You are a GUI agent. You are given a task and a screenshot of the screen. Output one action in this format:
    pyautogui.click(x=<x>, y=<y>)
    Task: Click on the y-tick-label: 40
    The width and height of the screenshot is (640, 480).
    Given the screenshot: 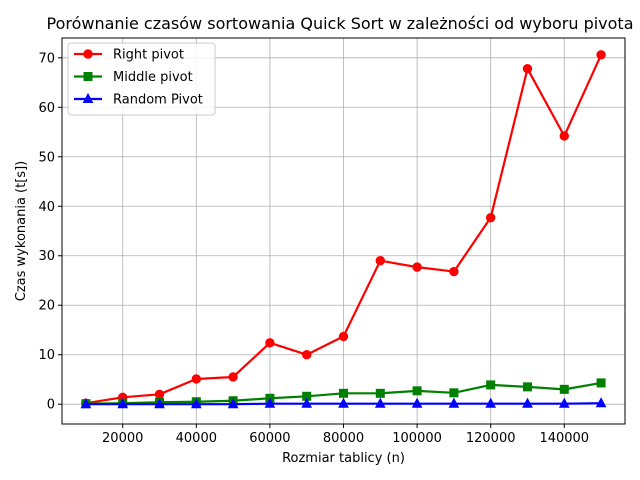 What is the action you would take?
    pyautogui.click(x=46, y=207)
    